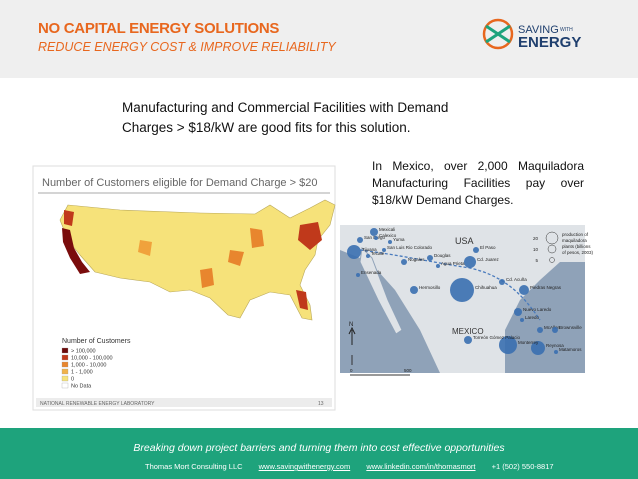  Describe the element at coordinates (497, 337) in the screenshot. I see `city-label: Torreón Gómez Palacio` at that location.